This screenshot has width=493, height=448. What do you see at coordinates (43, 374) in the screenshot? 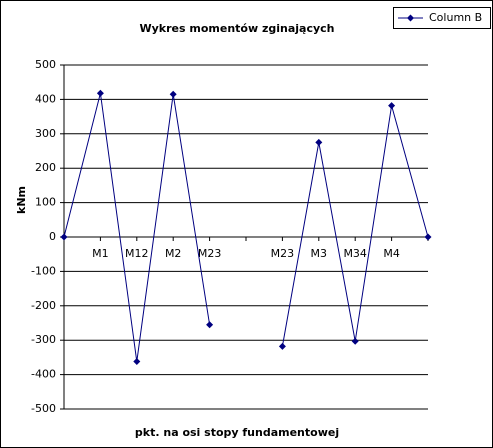
I see `y-tick-label: -400` at bounding box center [43, 374].